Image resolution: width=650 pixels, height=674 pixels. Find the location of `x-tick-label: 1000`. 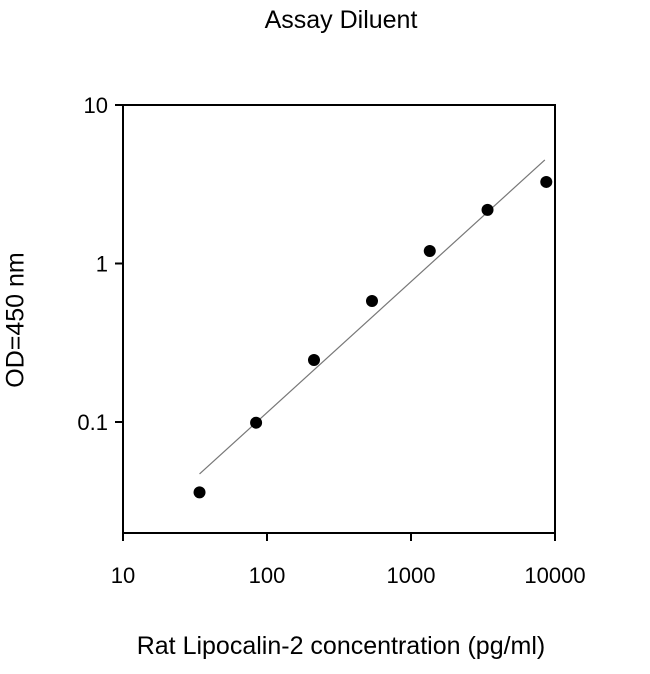

x-tick-label: 1000 is located at coordinates (411, 575).